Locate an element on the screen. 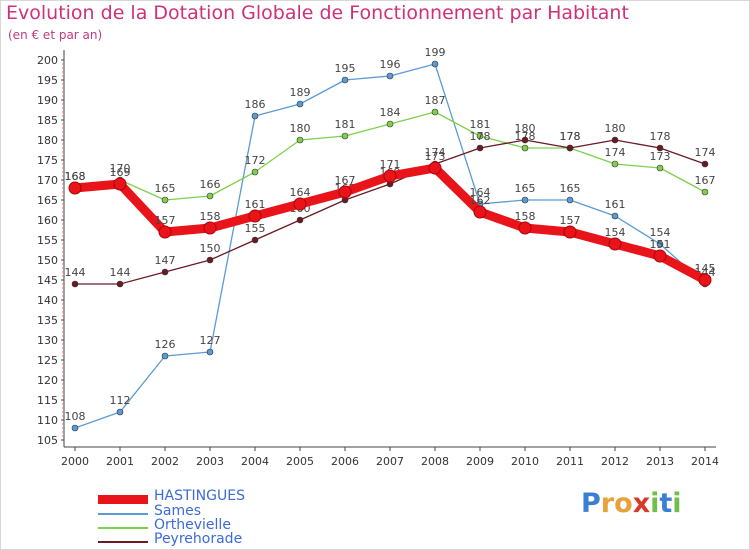  data-label: 127 is located at coordinates (210, 340).